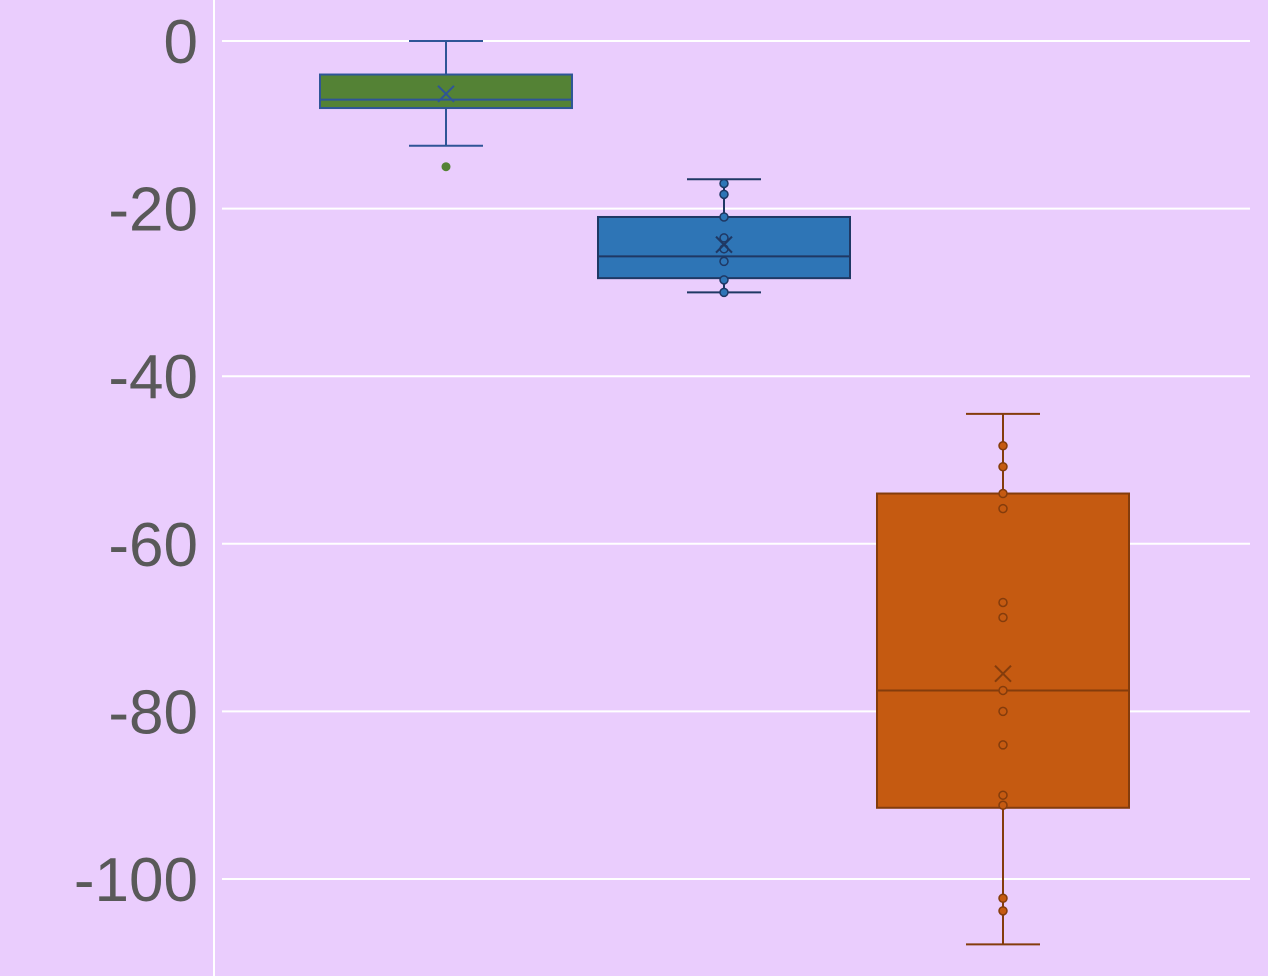 Image resolution: width=1268 pixels, height=976 pixels. What do you see at coordinates (446, 167) in the screenshot?
I see `outlier-point` at bounding box center [446, 167].